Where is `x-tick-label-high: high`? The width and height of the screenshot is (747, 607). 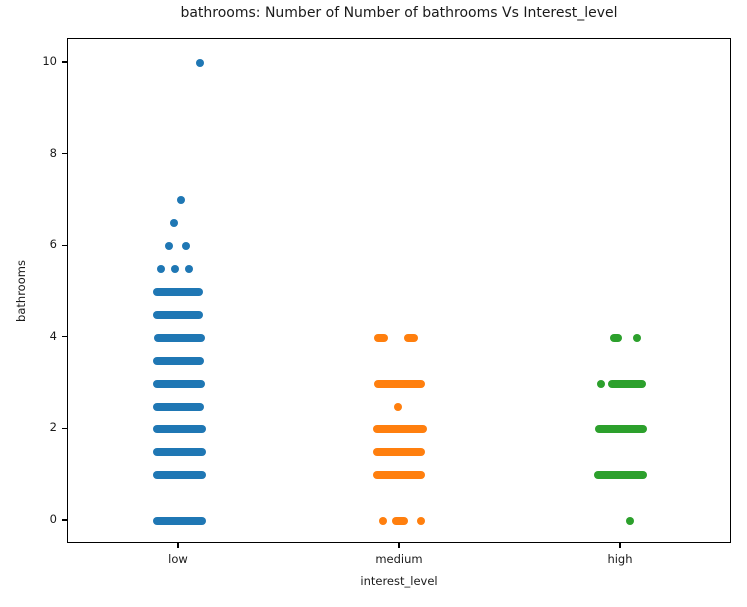
x-tick-label-high: high is located at coordinates (620, 559).